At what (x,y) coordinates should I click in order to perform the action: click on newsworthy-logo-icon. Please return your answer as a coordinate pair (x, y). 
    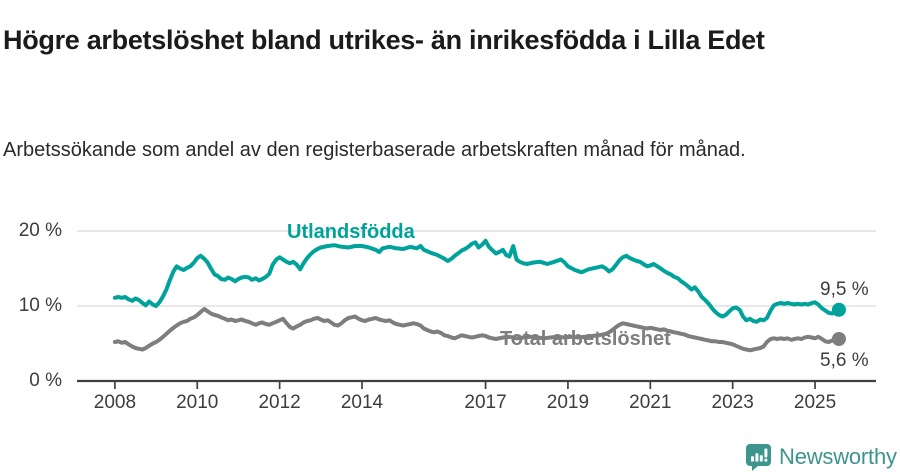
    Looking at the image, I should click on (758, 457).